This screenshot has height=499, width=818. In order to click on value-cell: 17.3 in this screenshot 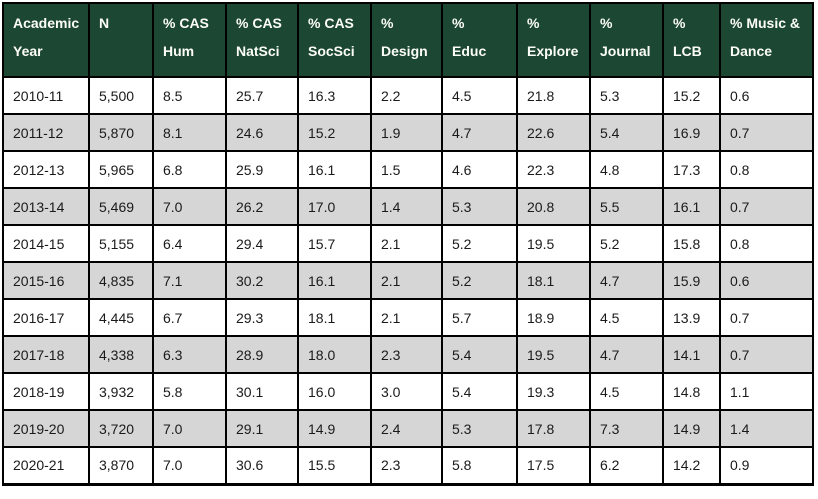, I will do `click(691, 169)`.